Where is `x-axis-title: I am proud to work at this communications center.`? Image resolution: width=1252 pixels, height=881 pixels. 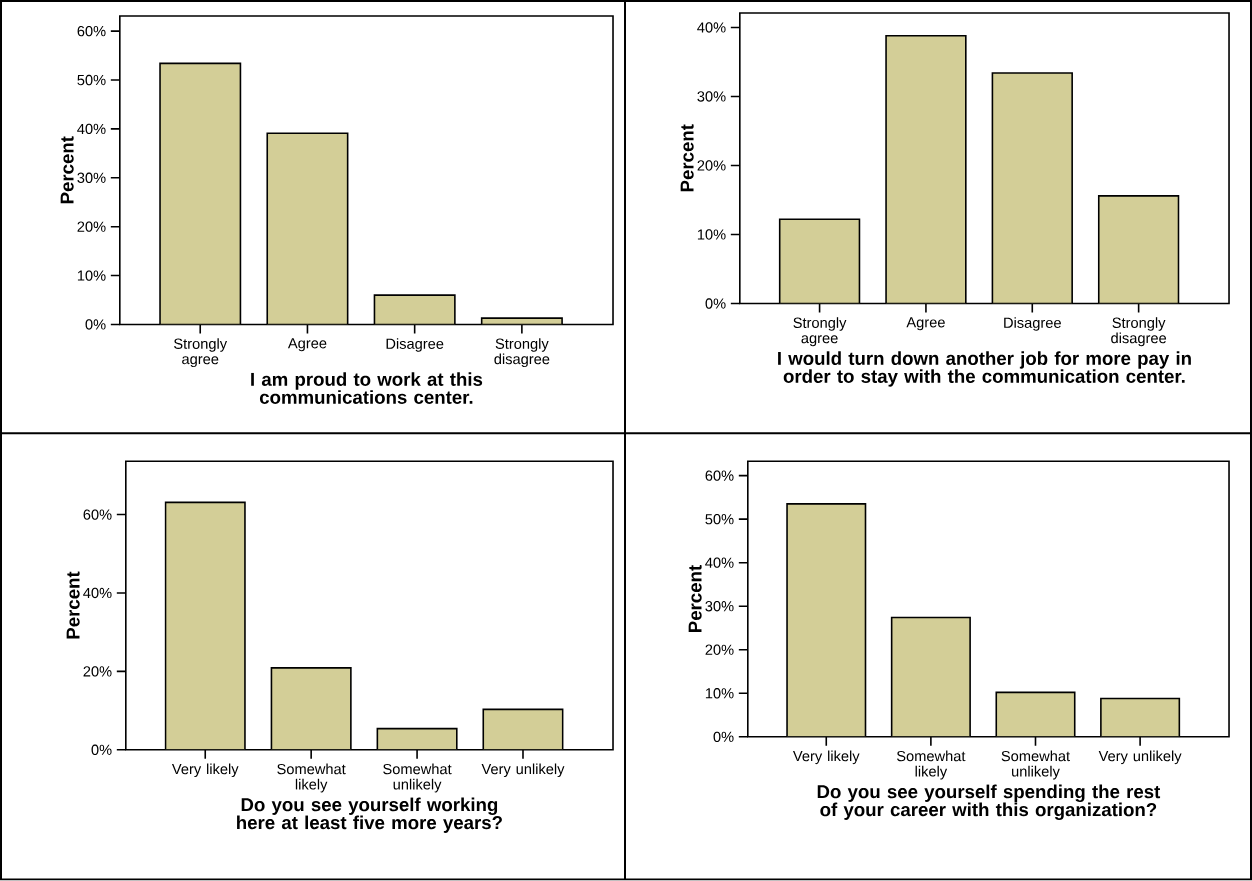
x-axis-title: I am proud to work at this communications center. is located at coordinates (367, 388).